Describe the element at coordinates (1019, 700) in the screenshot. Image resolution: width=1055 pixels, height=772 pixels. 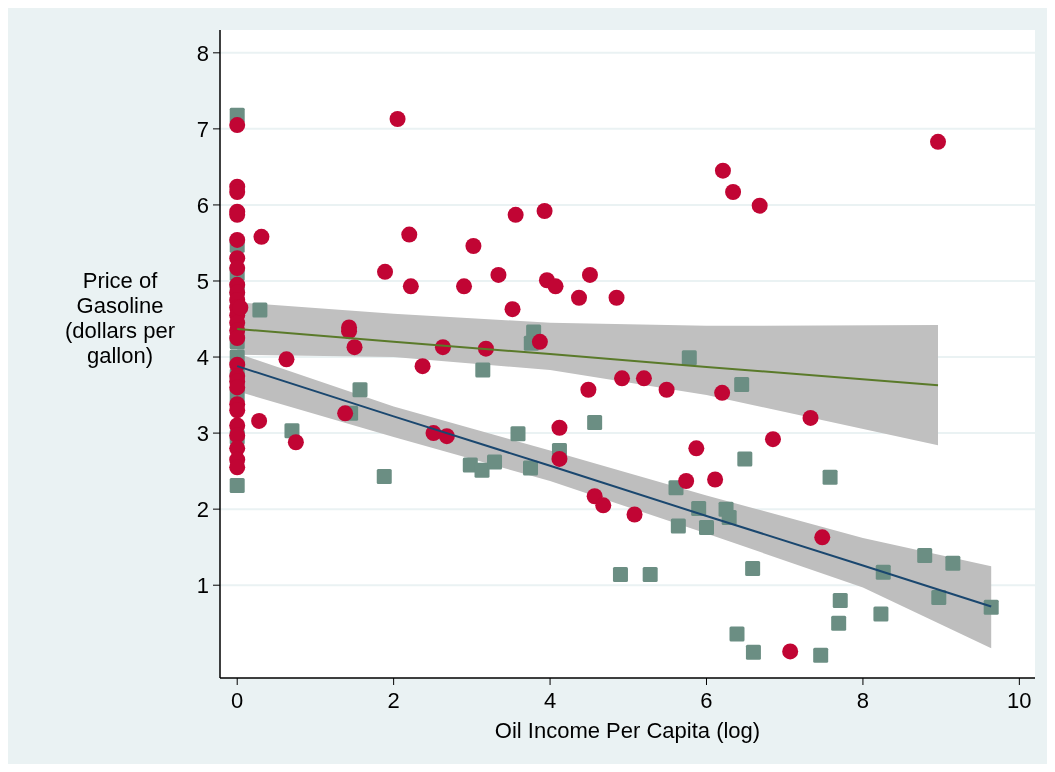
I see `x-tick-label: 10` at that location.